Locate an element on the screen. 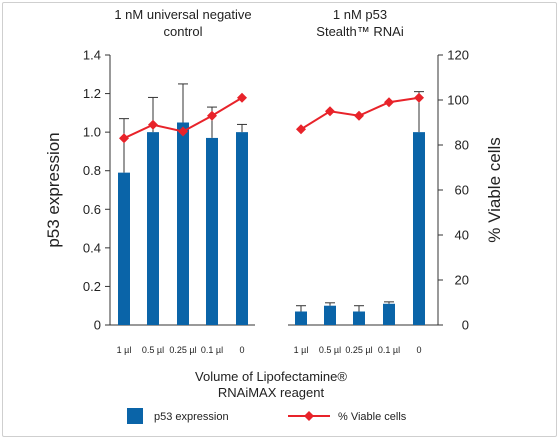 This screenshot has height=440, width=560. y-axis-title-right: % Viable cells is located at coordinates (494, 190).